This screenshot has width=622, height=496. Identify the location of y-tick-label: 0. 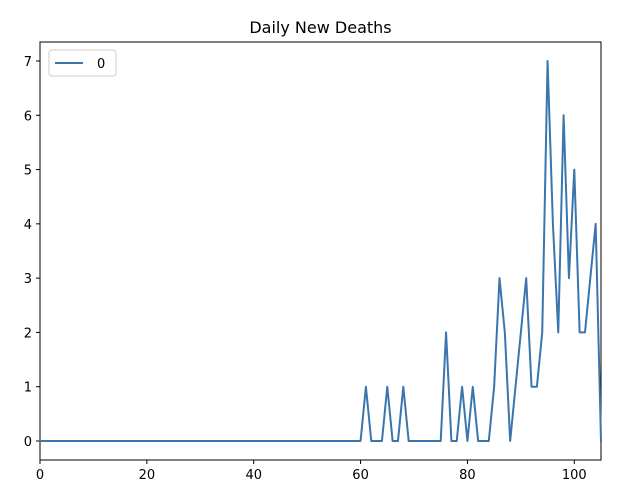
(28, 442).